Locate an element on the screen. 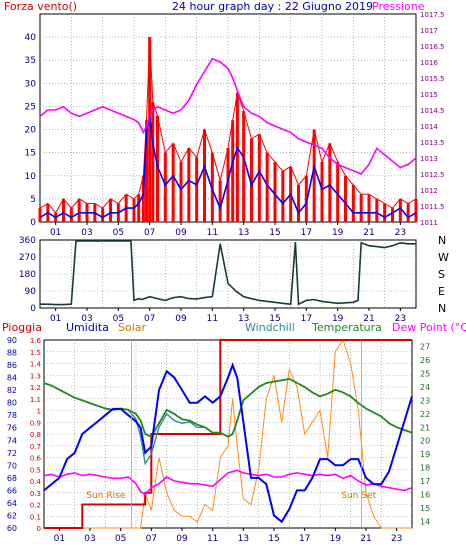  climate-panel-x-tick-label: 21 is located at coordinates (365, 539).